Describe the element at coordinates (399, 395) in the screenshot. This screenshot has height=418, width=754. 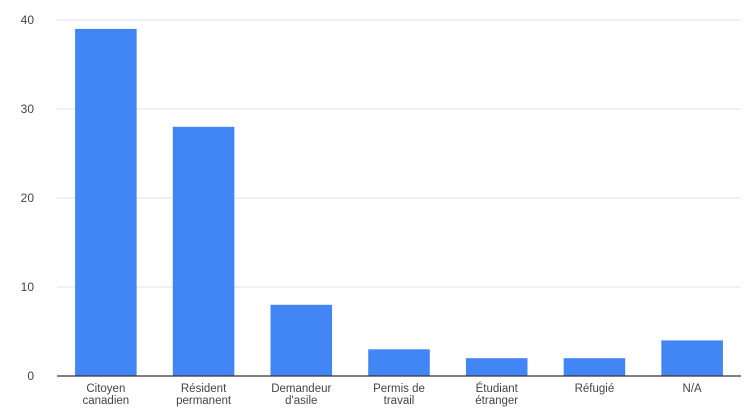
I see `x-tick-label: Permis de travail` at that location.